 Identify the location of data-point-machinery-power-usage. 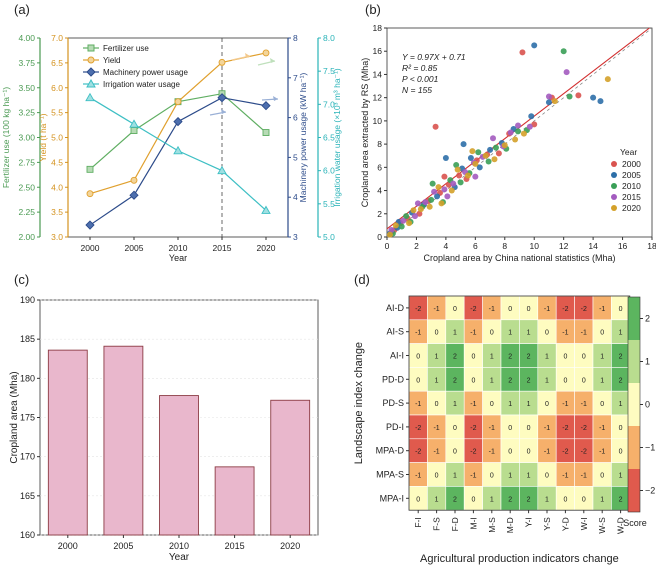
(222, 98).